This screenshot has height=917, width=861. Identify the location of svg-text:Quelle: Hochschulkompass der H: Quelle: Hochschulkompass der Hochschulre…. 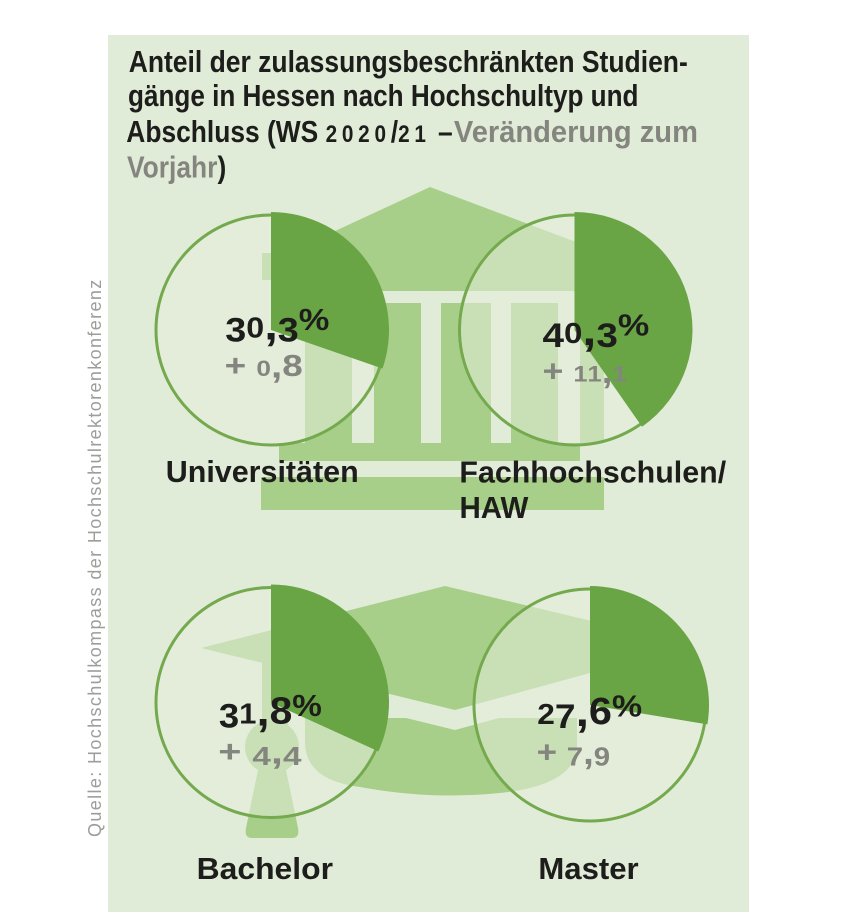
(95, 557).